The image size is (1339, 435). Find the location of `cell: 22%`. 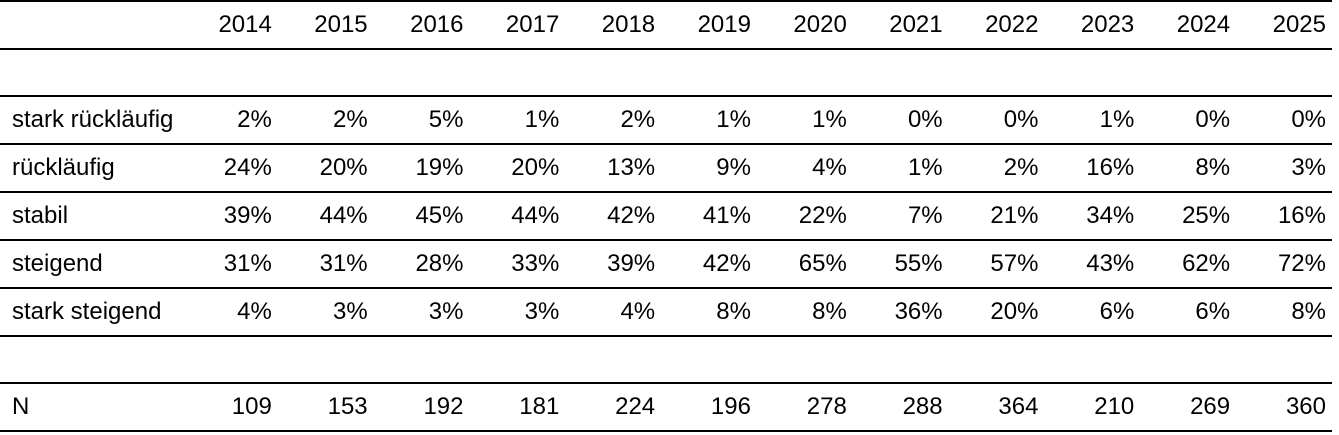

cell: 22% is located at coordinates (804, 216).